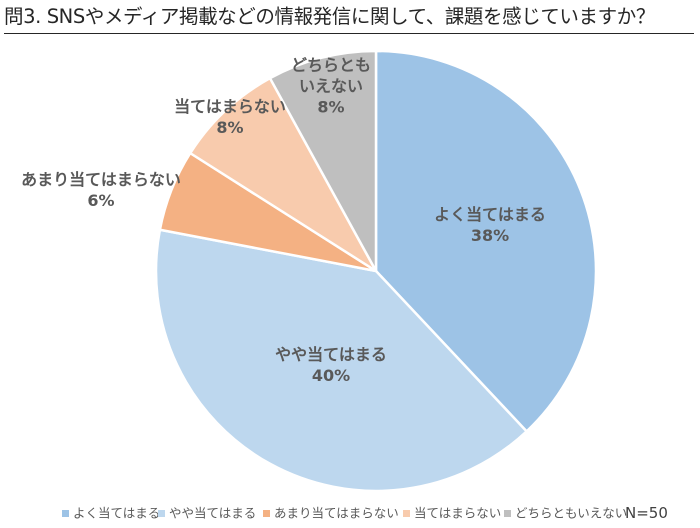  What do you see at coordinates (646, 513) in the screenshot?
I see `sample-size-note: N=50` at bounding box center [646, 513].